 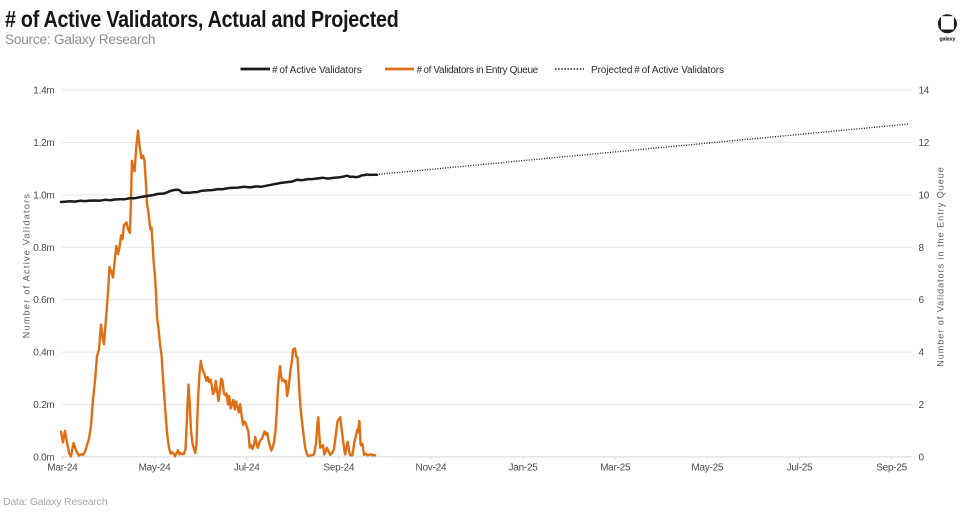 What do you see at coordinates (947, 40) in the screenshot?
I see `svg-text: galaxy` at bounding box center [947, 40].